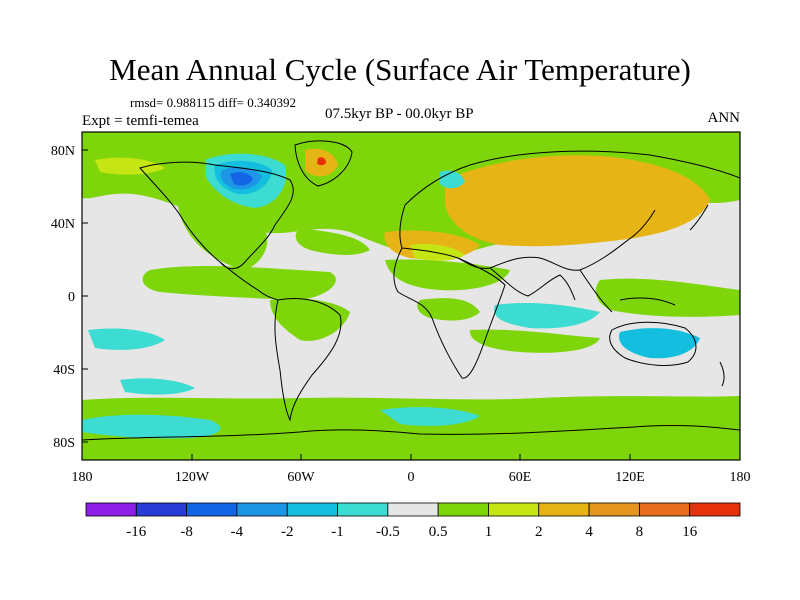 The image size is (800, 600). What do you see at coordinates (534, 341) in the screenshot?
I see `south-indian` at bounding box center [534, 341].